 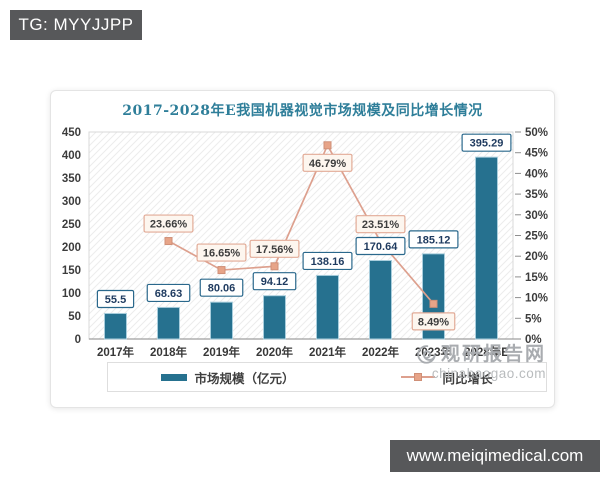 What do you see at coordinates (168, 323) in the screenshot?
I see `bar-2018年` at bounding box center [168, 323].